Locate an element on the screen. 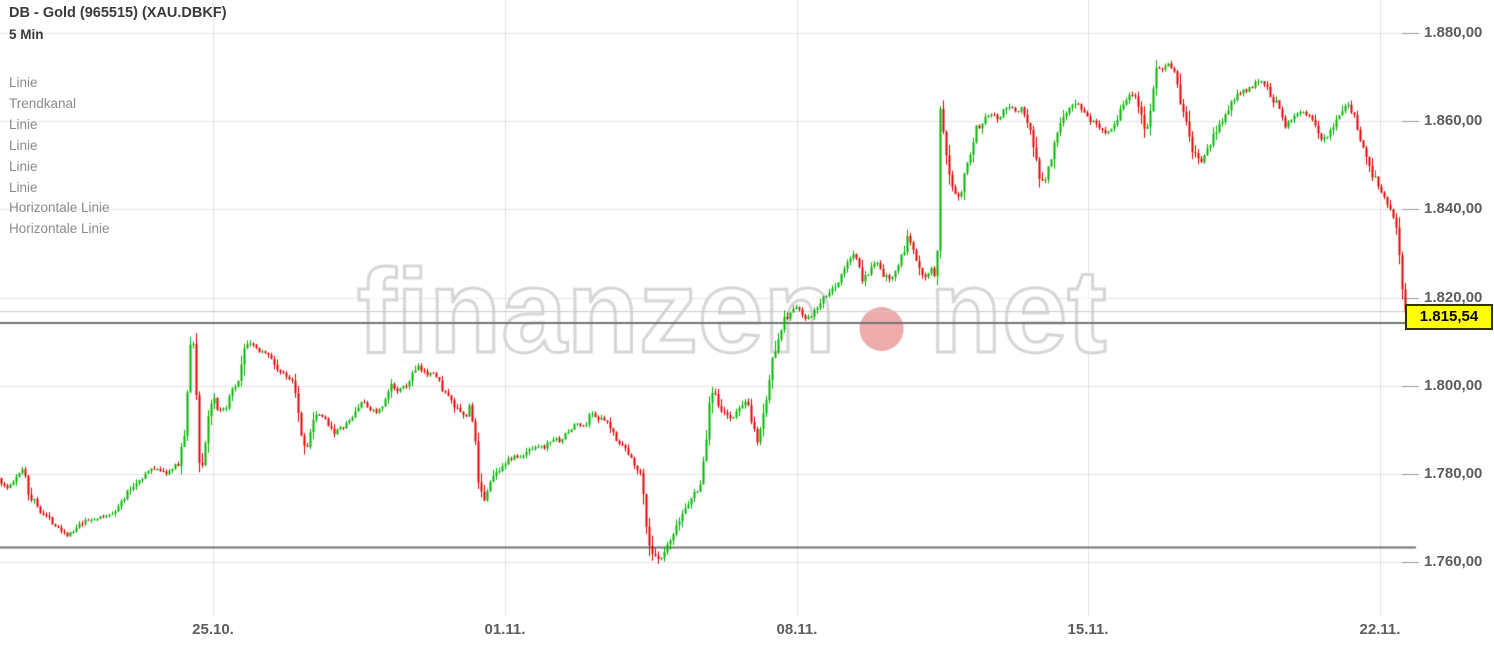 The image size is (1494, 658). y-axis-label: 1.820,00 is located at coordinates (1453, 297).